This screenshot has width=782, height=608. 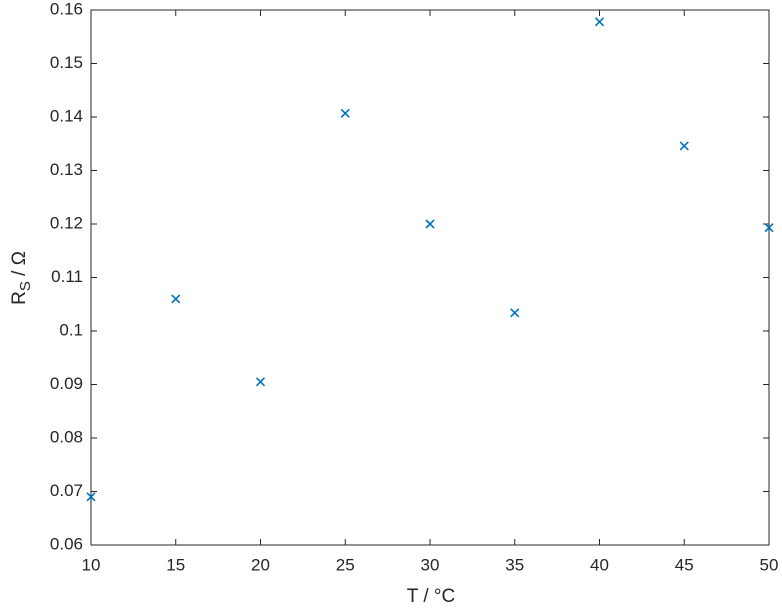 I want to click on x-tick-label: 50, so click(x=769, y=564).